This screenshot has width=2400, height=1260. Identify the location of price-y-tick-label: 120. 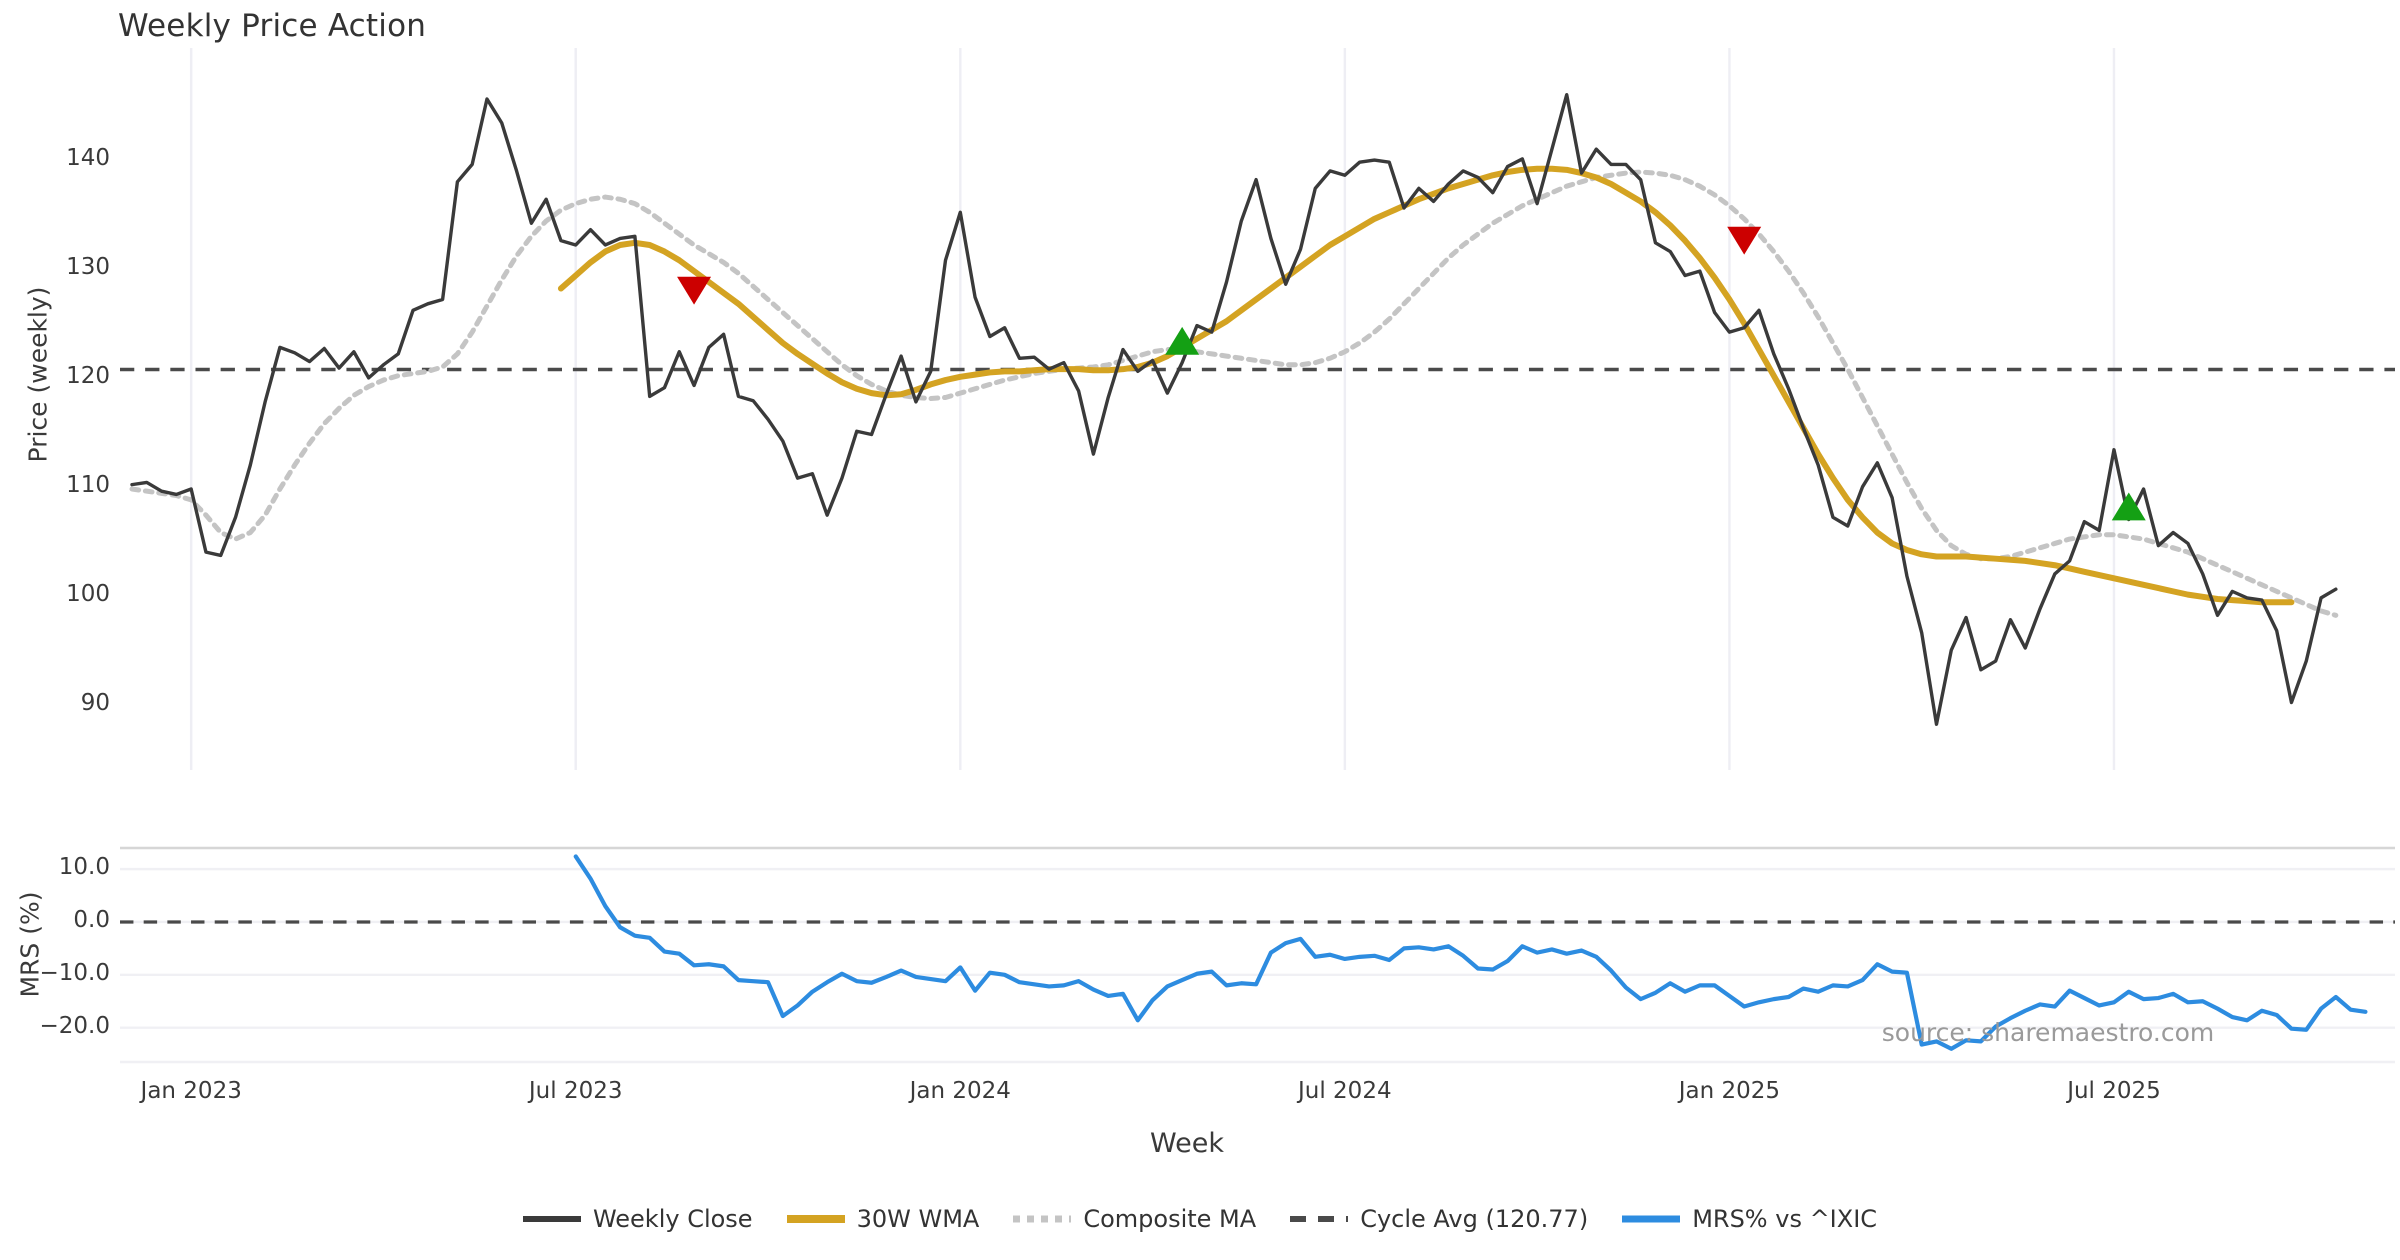
(88, 375).